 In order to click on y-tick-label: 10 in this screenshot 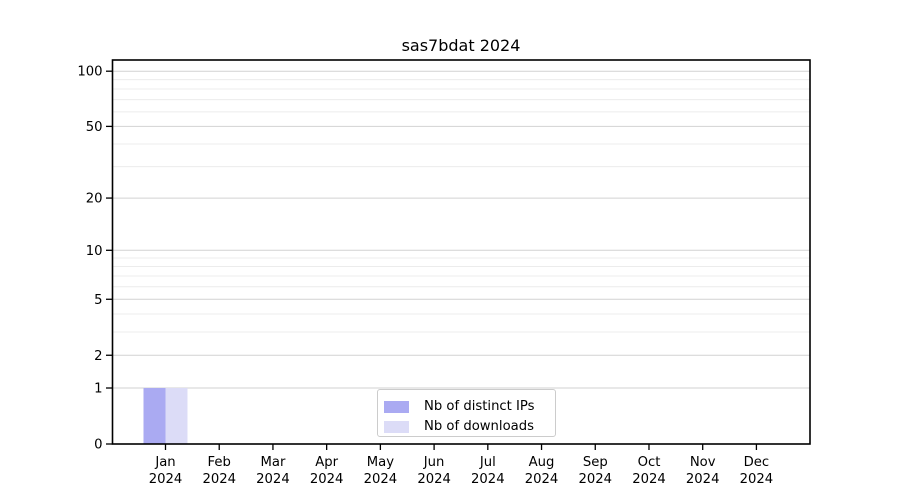, I will do `click(94, 251)`.